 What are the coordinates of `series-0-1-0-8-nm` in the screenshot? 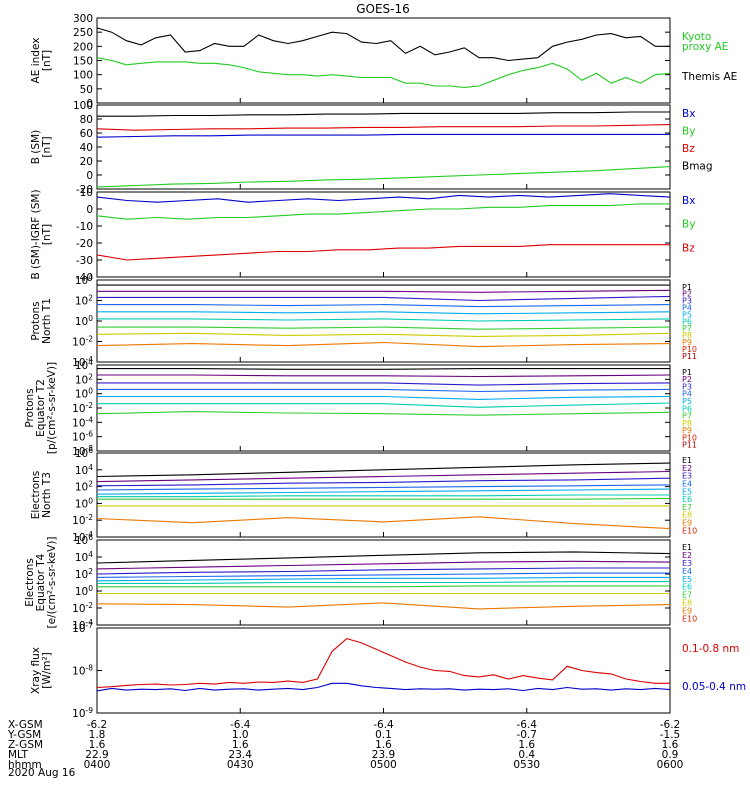 It's located at (383, 663).